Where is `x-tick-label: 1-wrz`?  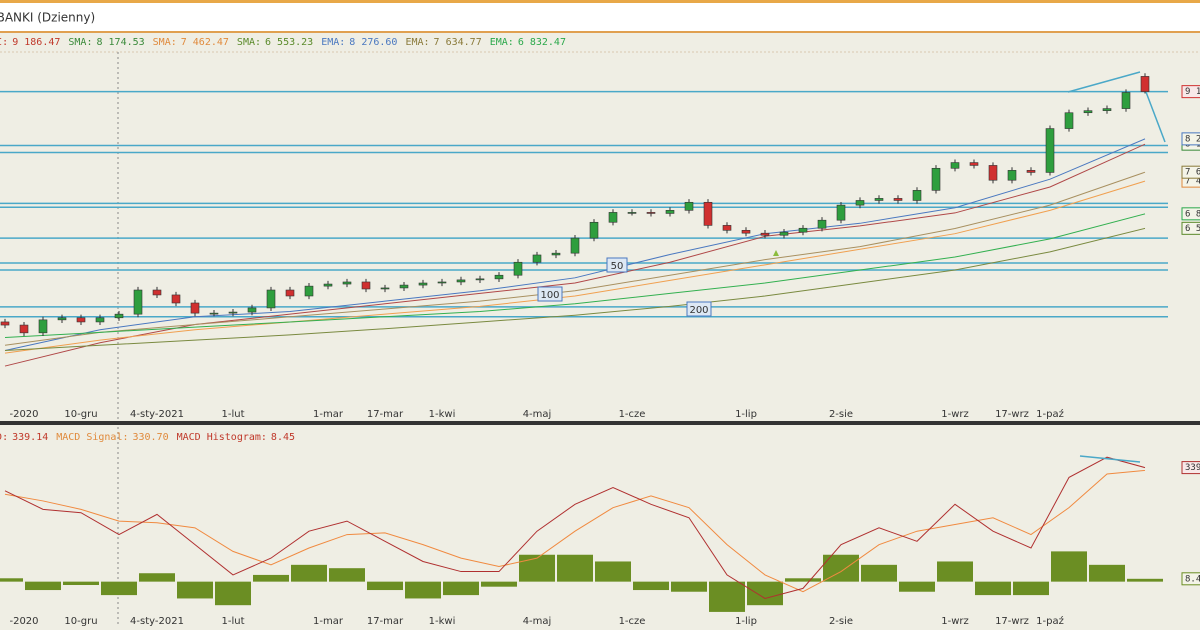
x-tick-label: 1-wrz is located at coordinates (955, 621).